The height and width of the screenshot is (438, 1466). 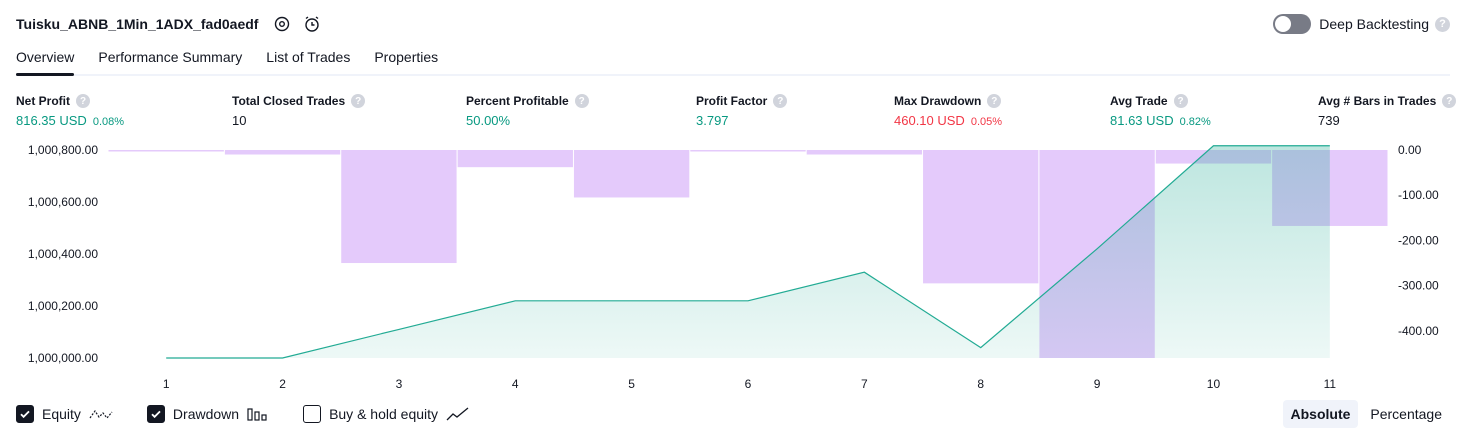 I want to click on chart-legend: Equity Drawdown Buy & hold equity, so click(x=260, y=414).